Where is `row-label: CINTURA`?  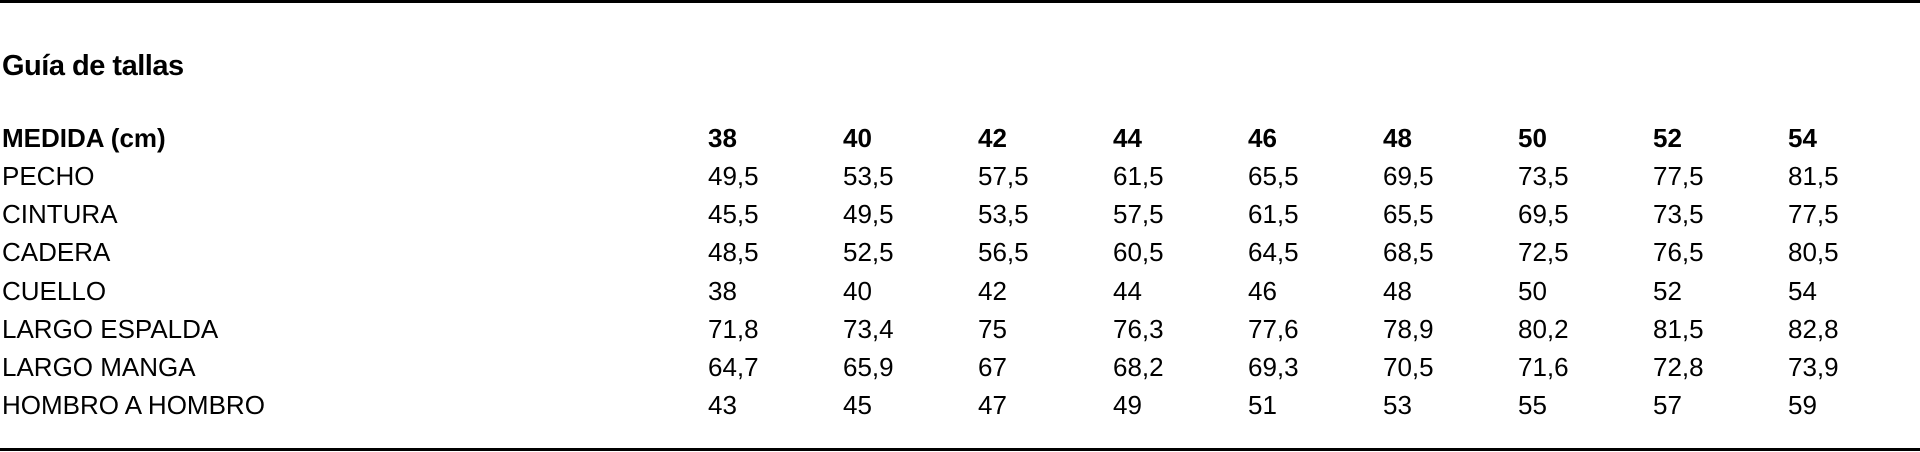
row-label: CINTURA is located at coordinates (60, 214).